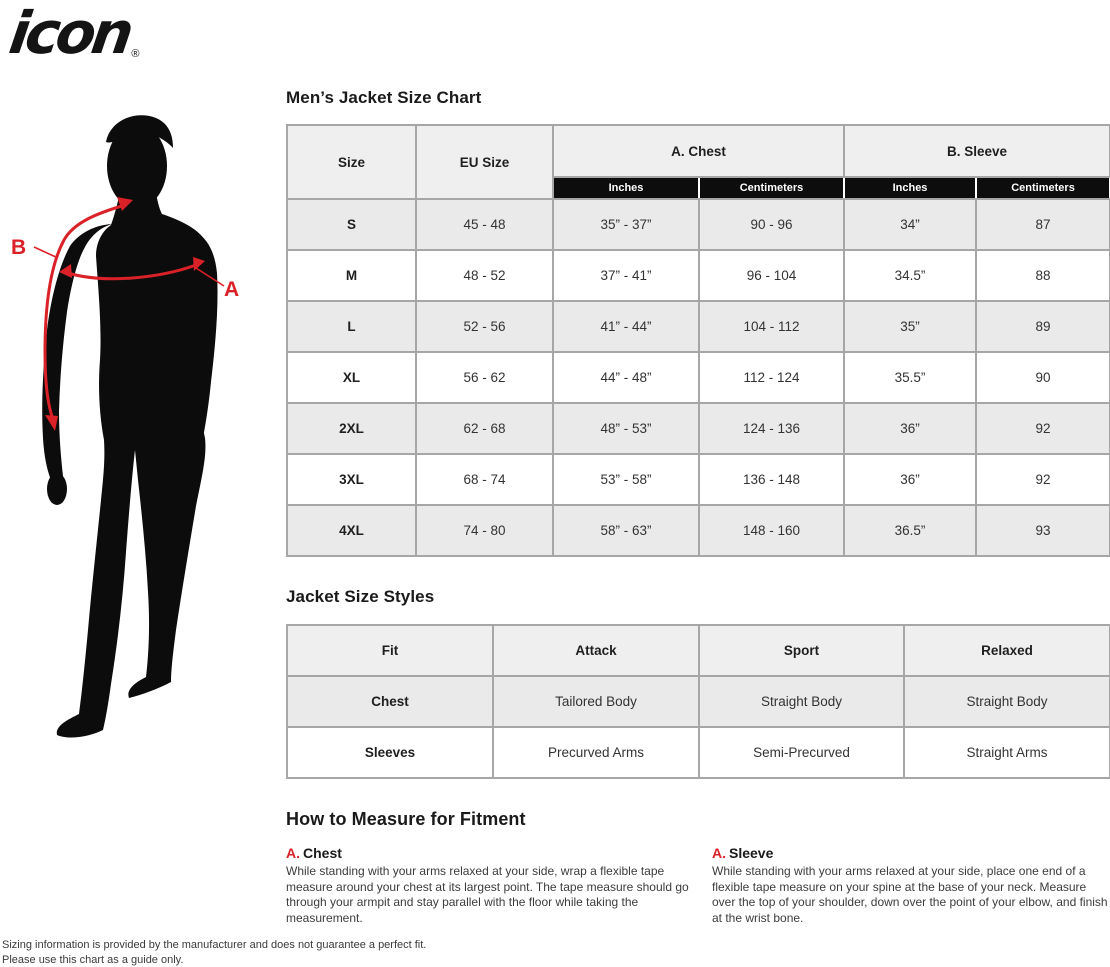 The width and height of the screenshot is (1110, 967). I want to click on table-row: L 52 - 56 41” - 44” 104 - 112 35” 89, so click(698, 326).